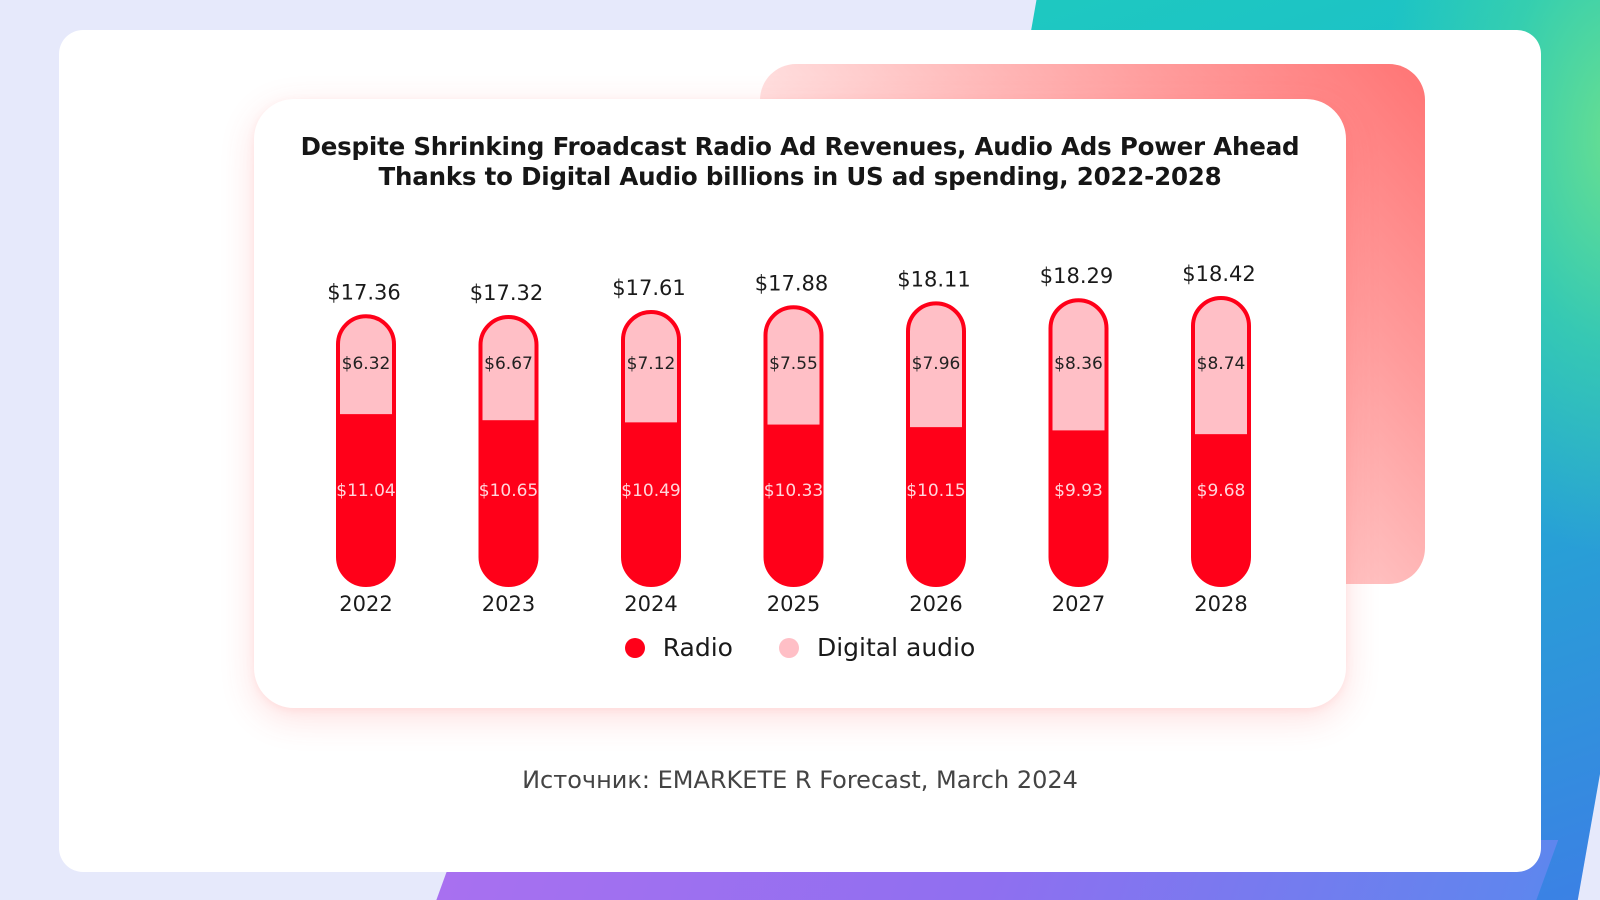  I want to click on total-value-label: $18.29, so click(1076, 276).